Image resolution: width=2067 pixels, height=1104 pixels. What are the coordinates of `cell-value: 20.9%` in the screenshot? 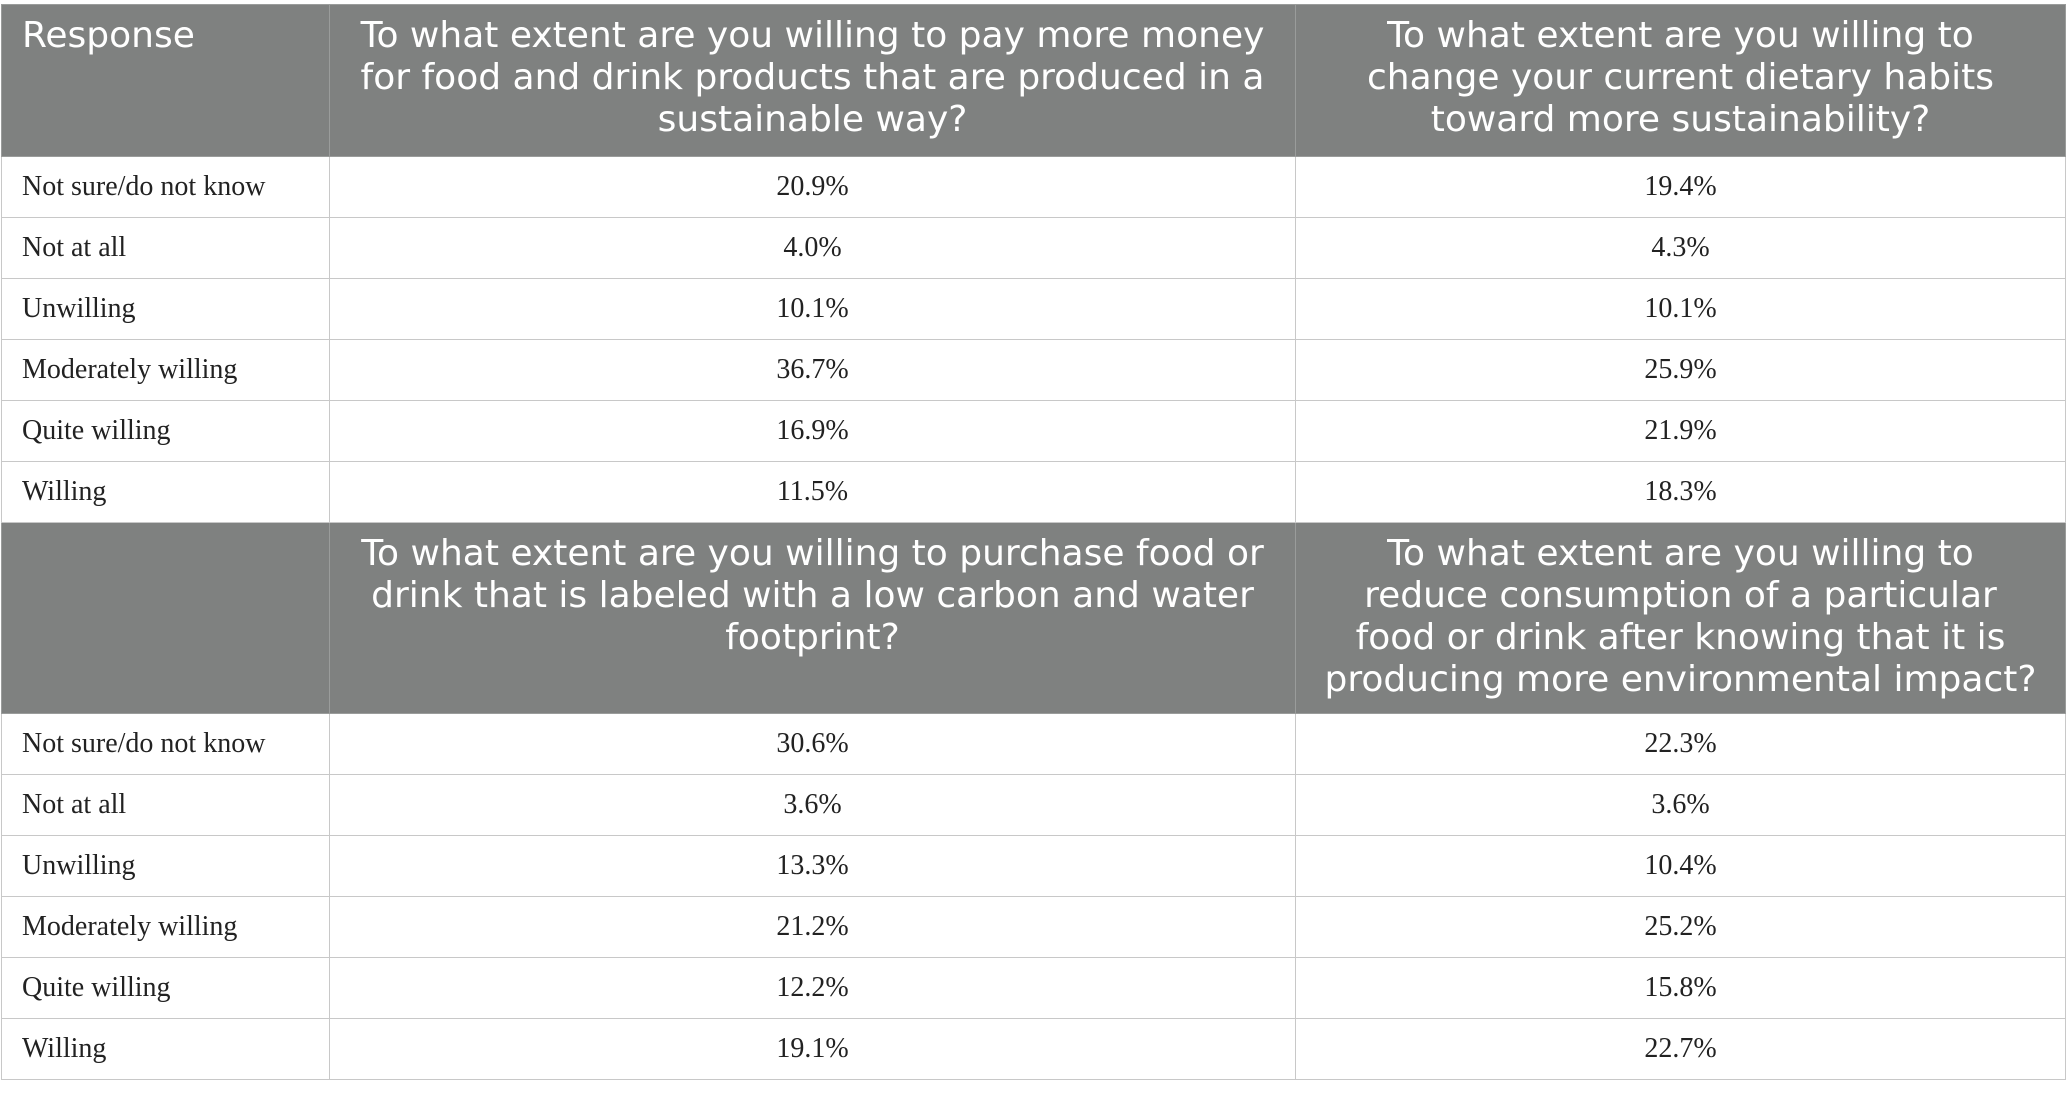 It's located at (812, 187).